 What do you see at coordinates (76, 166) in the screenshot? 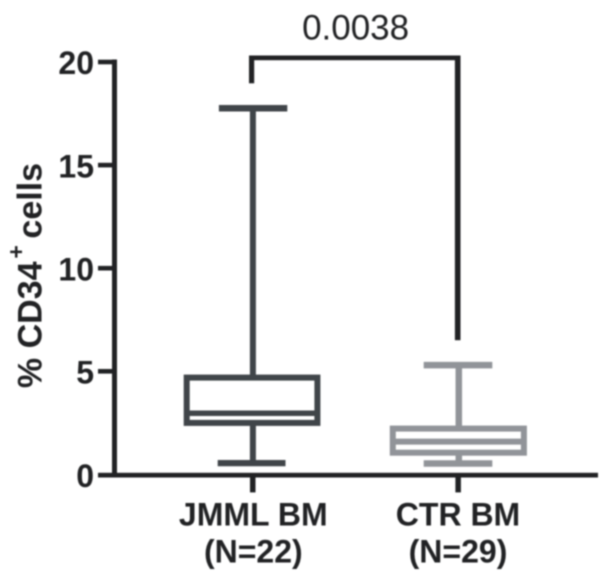
I see `svg-text: 15` at bounding box center [76, 166].